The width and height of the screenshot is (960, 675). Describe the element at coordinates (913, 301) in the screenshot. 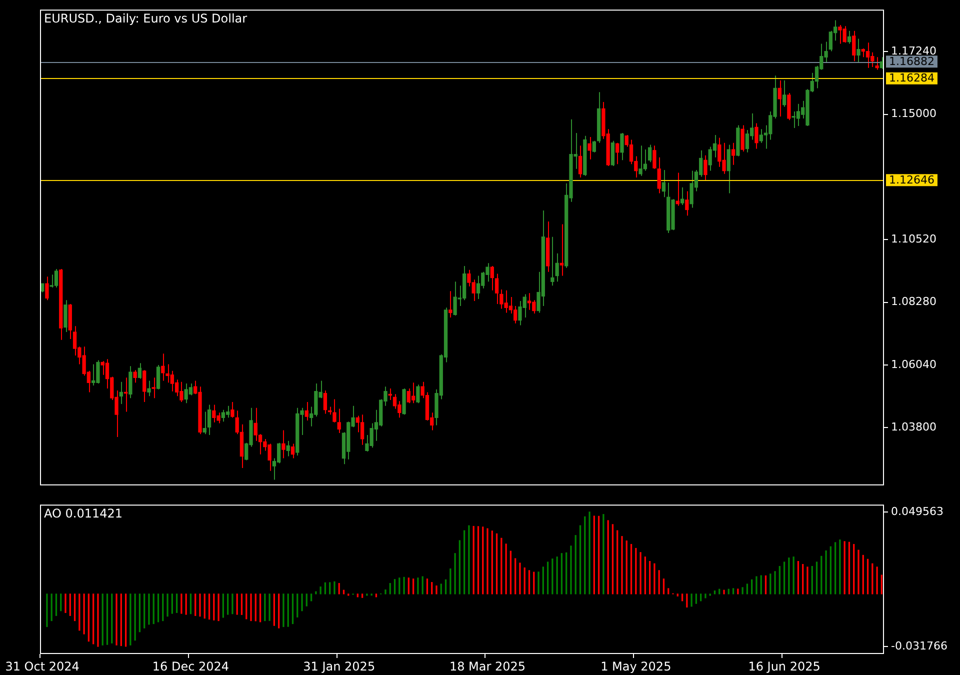

I see `y-tick-label: 1.08280` at that location.